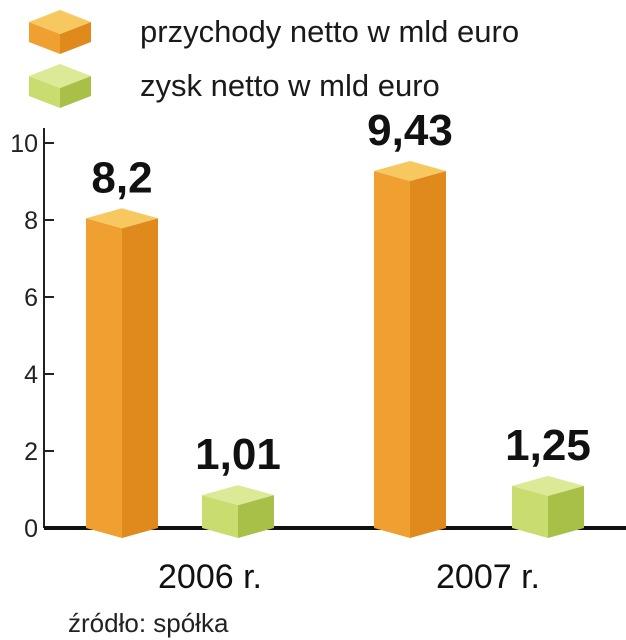 The width and height of the screenshot is (626, 640). Describe the element at coordinates (121, 177) in the screenshot. I see `value-label-1-1: 8,2` at that location.